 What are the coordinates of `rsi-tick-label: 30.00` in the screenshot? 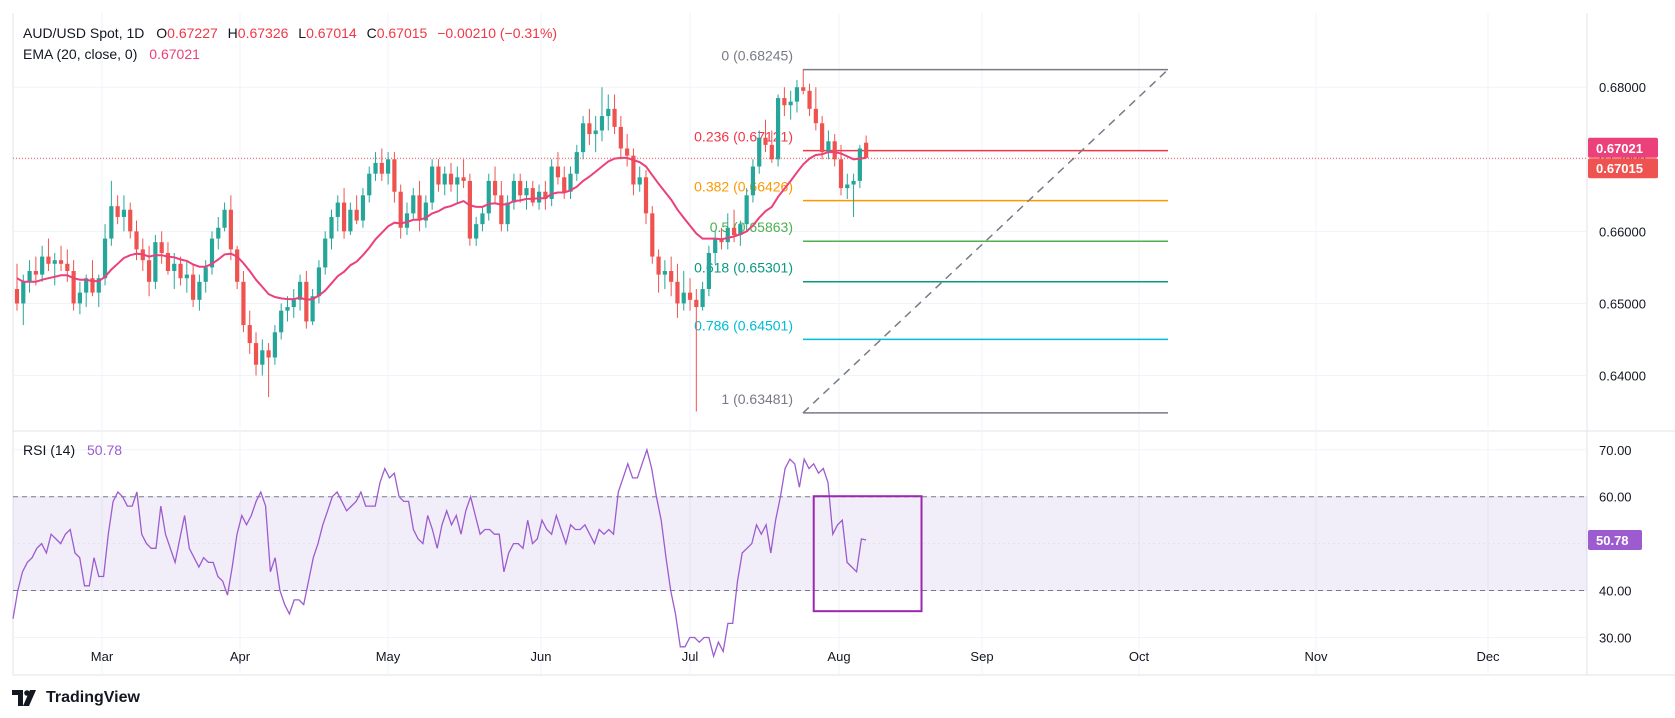 It's located at (1615, 637).